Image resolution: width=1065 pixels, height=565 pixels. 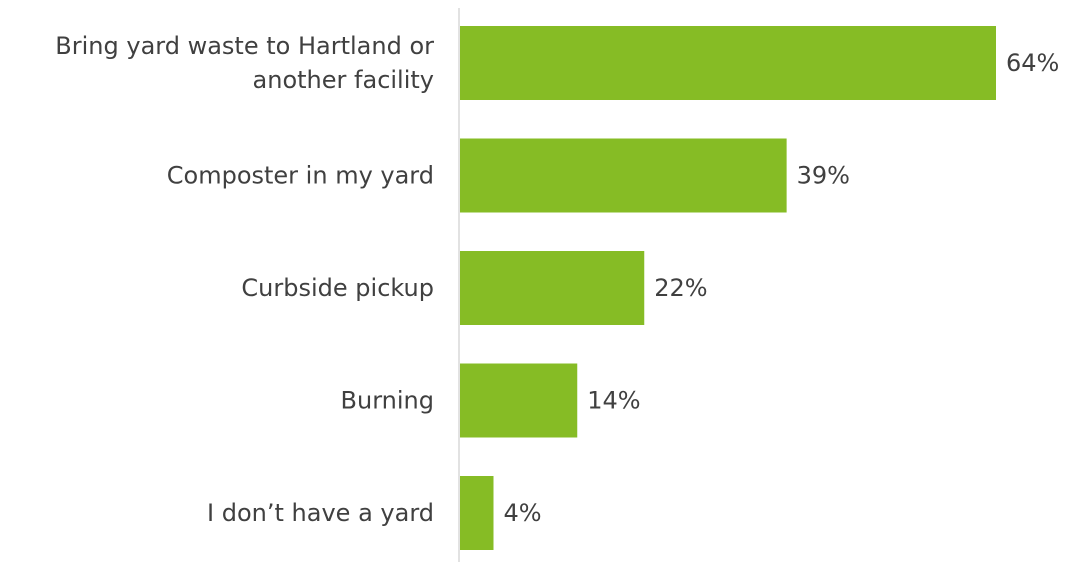 I want to click on category-label: I don’t have a yard, so click(x=320, y=513).